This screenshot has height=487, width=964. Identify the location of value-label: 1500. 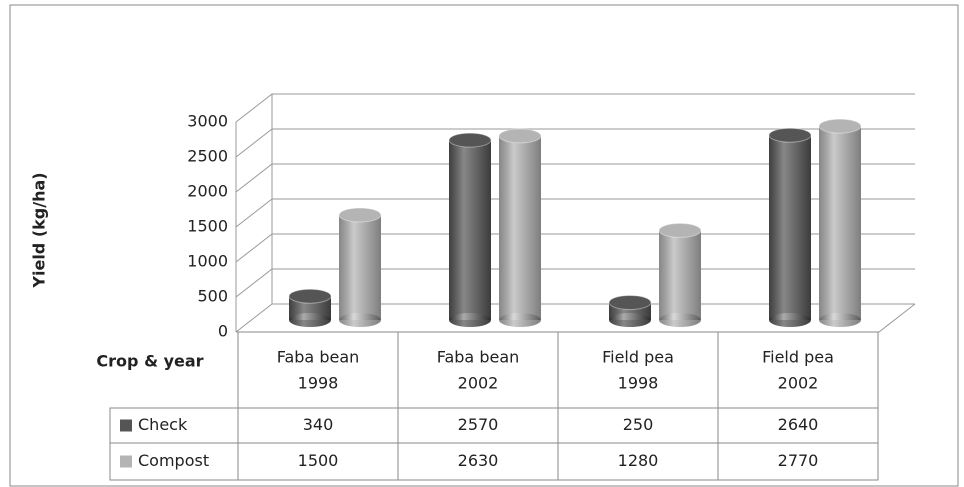
(318, 460).